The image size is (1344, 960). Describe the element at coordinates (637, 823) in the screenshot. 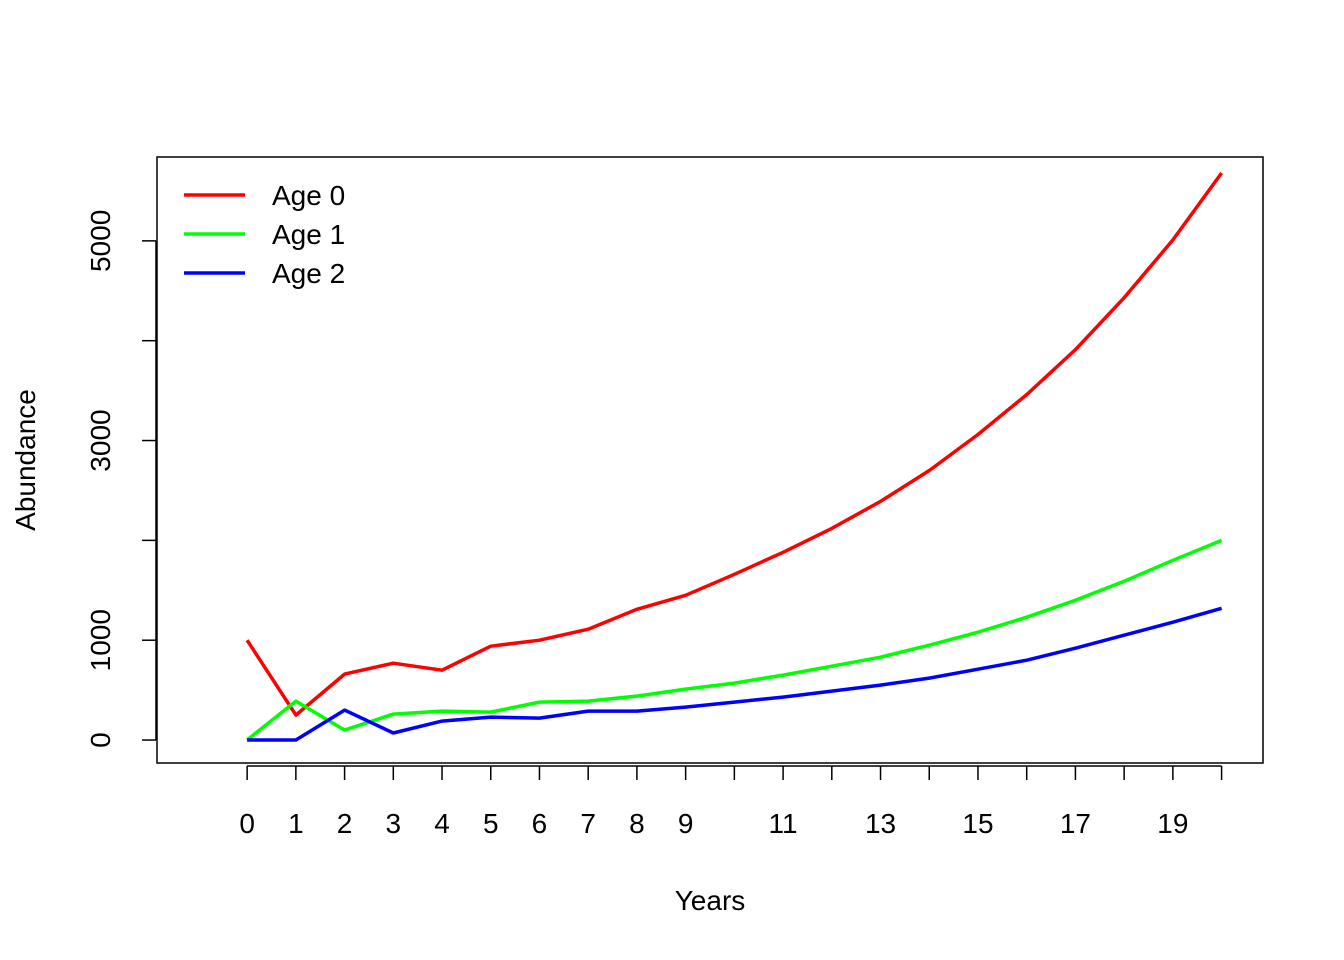

I see `x-tick-label: 8` at that location.